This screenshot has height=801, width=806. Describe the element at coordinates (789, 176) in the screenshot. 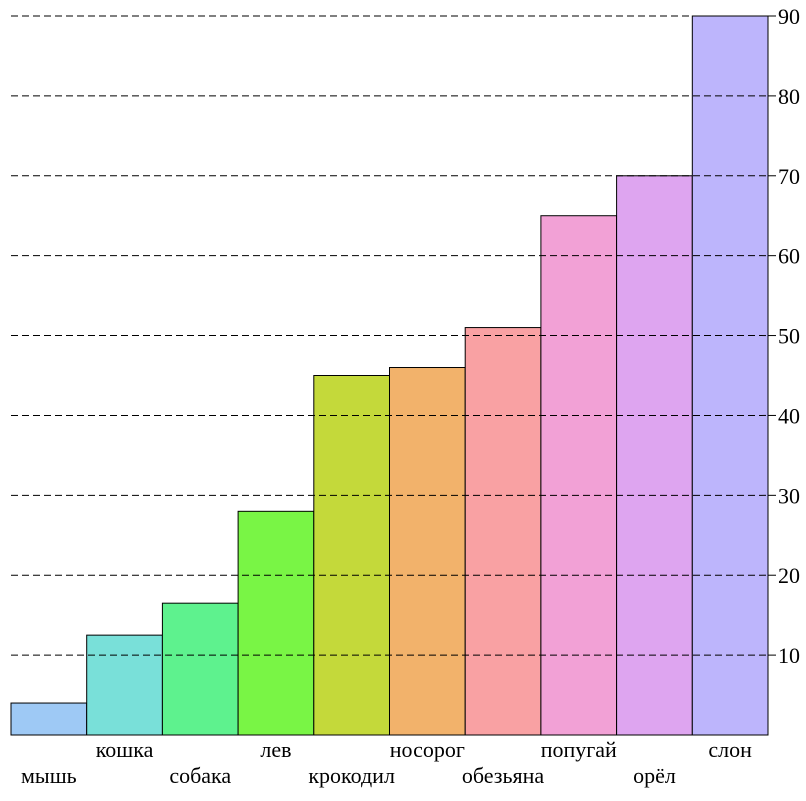

I see `y-tick-label-6: 70` at that location.